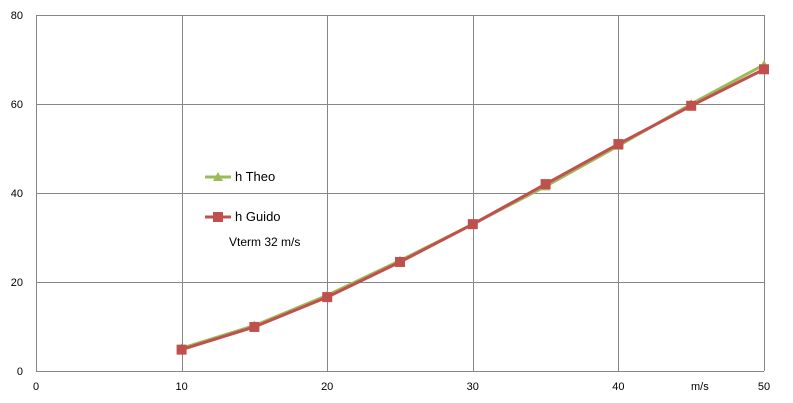 This screenshot has width=793, height=403. I want to click on legend-item-h-theo: h Theo, so click(240, 176).